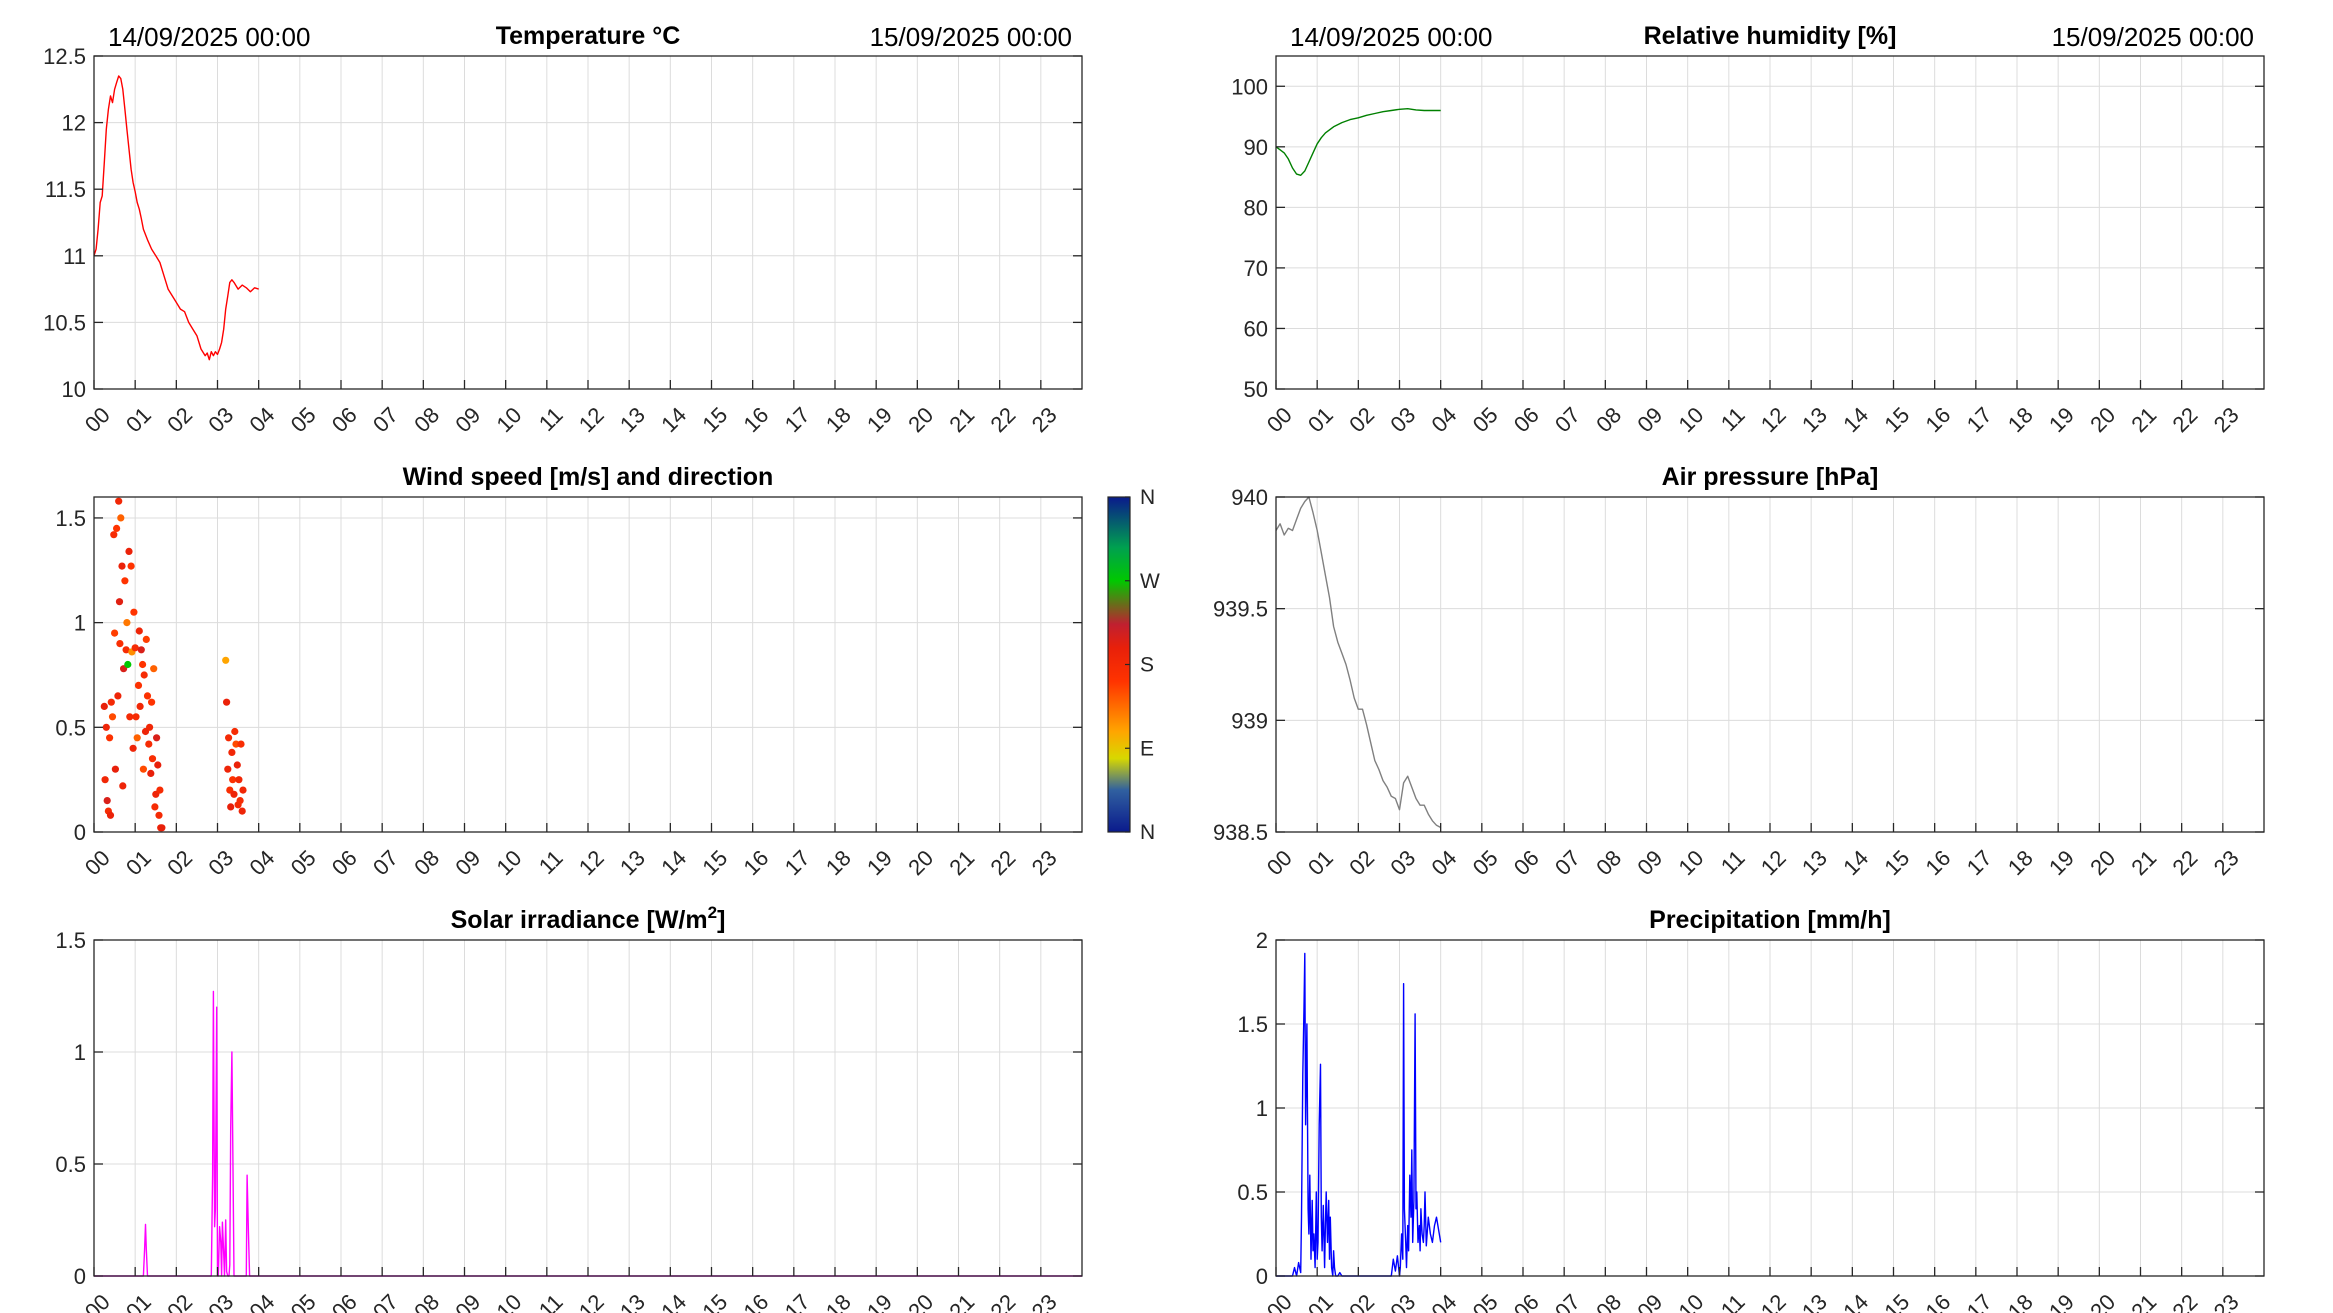  What do you see at coordinates (1938, 1301) in the screenshot?
I see `precipitation-xtick-label: 16` at bounding box center [1938, 1301].